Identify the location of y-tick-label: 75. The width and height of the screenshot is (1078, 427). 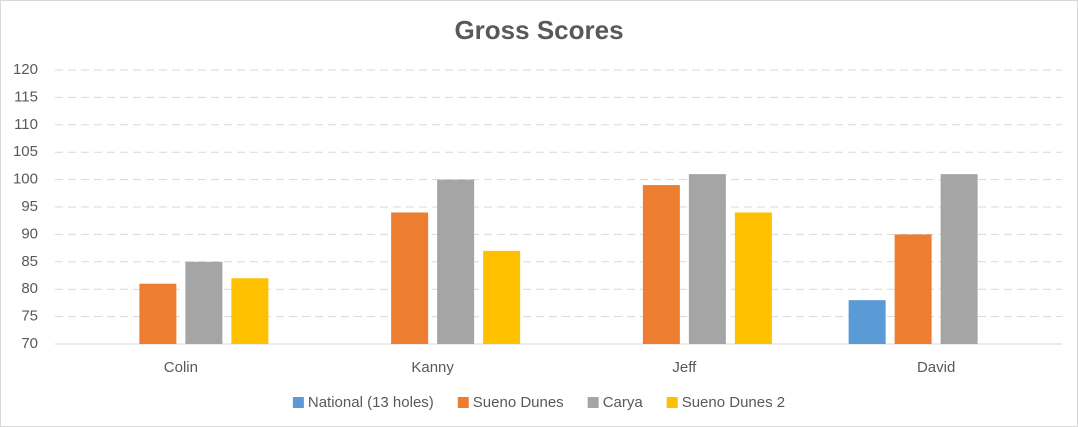
(29, 316).